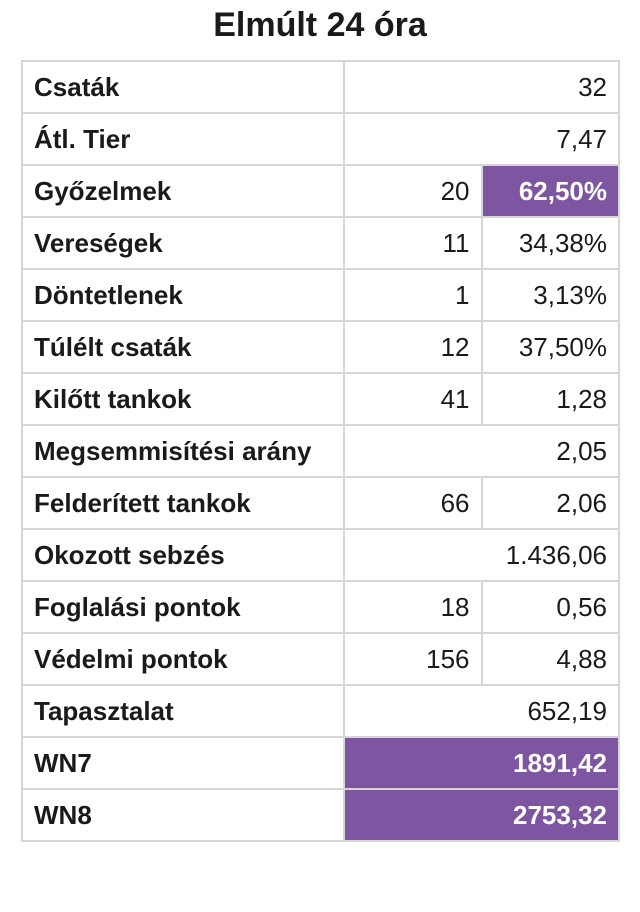 Image resolution: width=640 pixels, height=912 pixels. I want to click on row-count: 18, so click(413, 607).